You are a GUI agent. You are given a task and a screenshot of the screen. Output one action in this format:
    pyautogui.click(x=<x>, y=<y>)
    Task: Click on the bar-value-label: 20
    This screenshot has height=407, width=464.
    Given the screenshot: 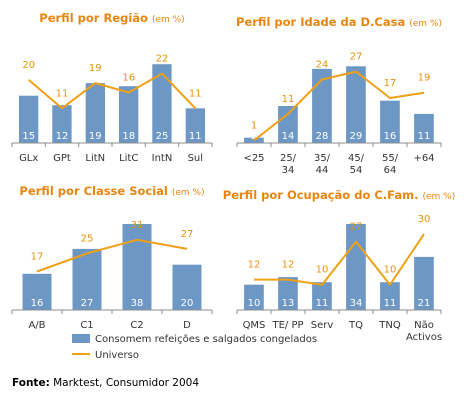 What is the action you would take?
    pyautogui.click(x=187, y=303)
    